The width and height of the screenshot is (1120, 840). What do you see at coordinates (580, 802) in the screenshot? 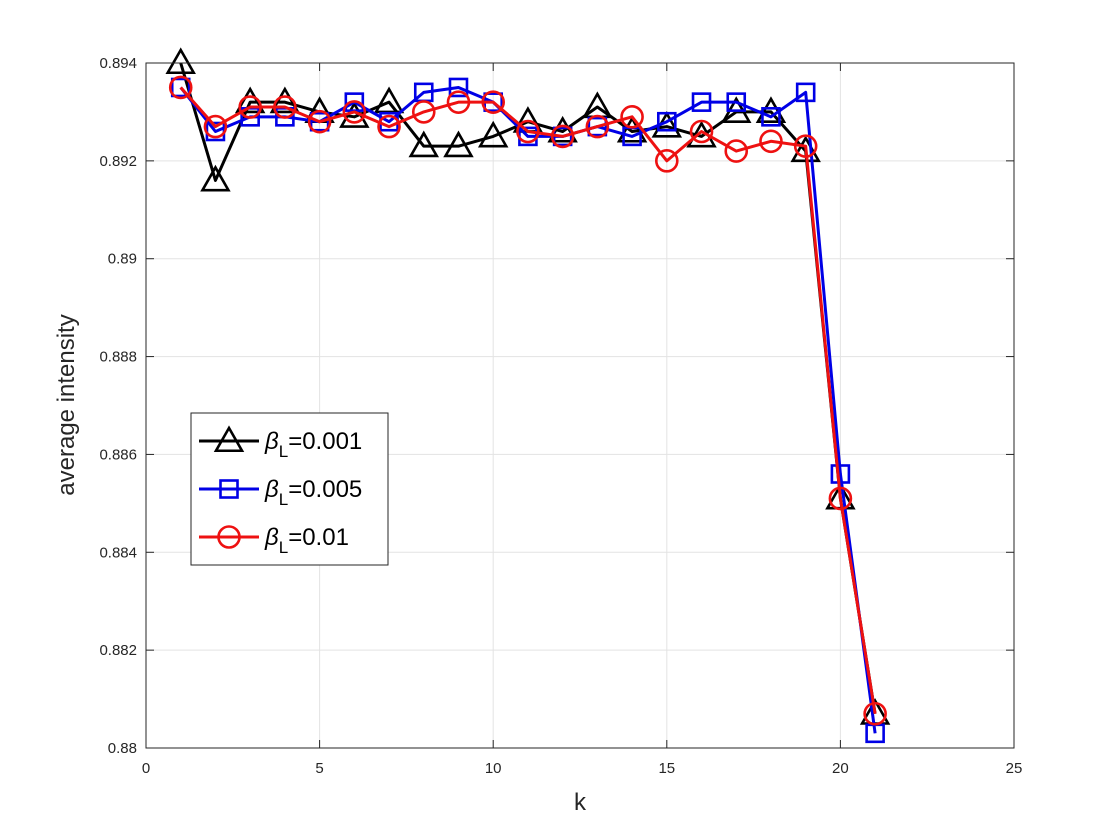
I see `x-axis-label: k` at bounding box center [580, 802].